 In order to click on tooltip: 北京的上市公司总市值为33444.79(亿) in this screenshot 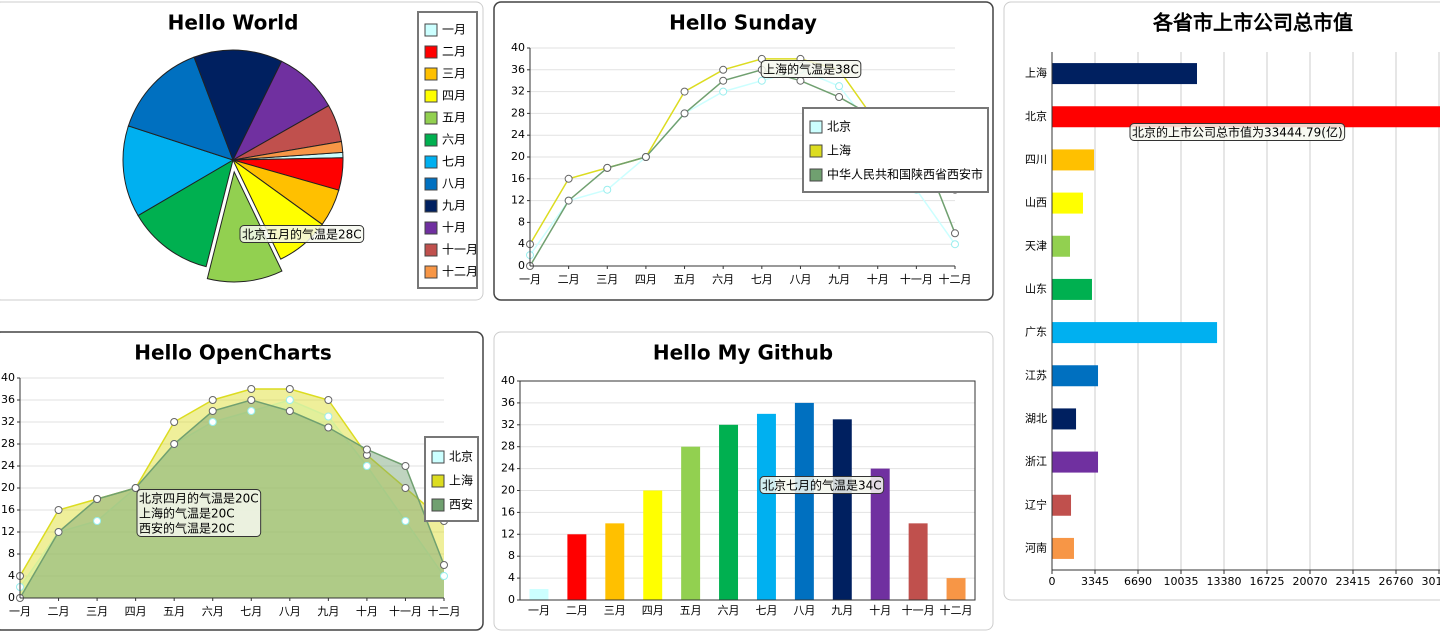, I will do `click(1237, 132)`.